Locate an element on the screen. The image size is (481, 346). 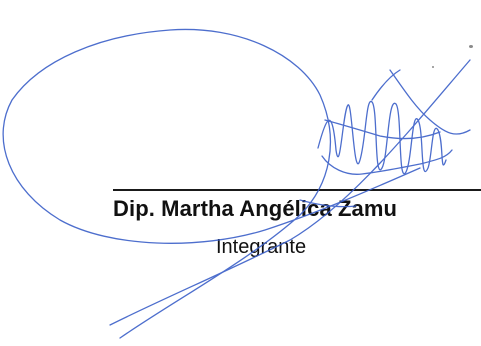
signatory-role: Integrante is located at coordinates (261, 247).